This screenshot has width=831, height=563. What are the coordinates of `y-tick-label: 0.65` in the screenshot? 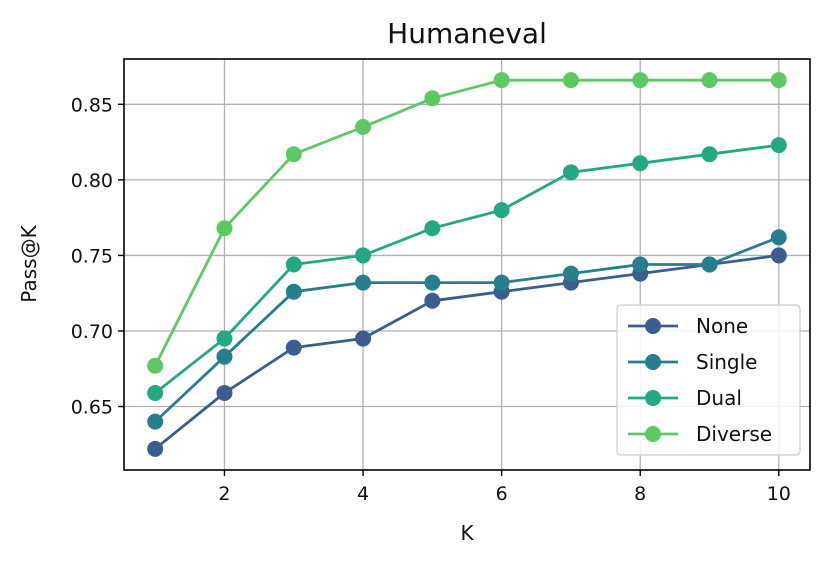 It's located at (92, 408).